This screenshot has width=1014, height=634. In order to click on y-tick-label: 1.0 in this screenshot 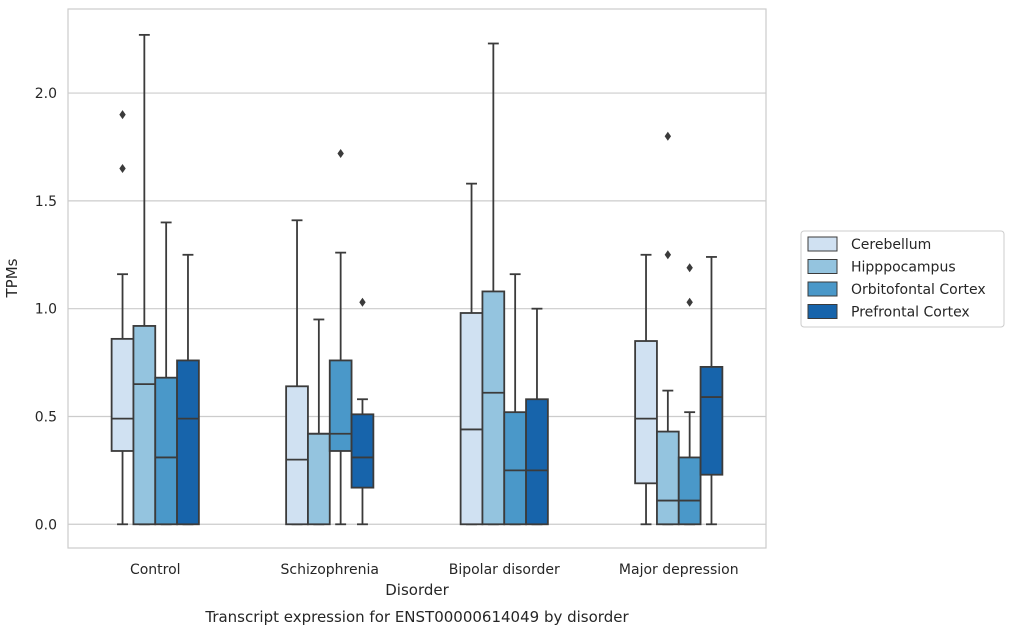, I will do `click(46, 310)`.